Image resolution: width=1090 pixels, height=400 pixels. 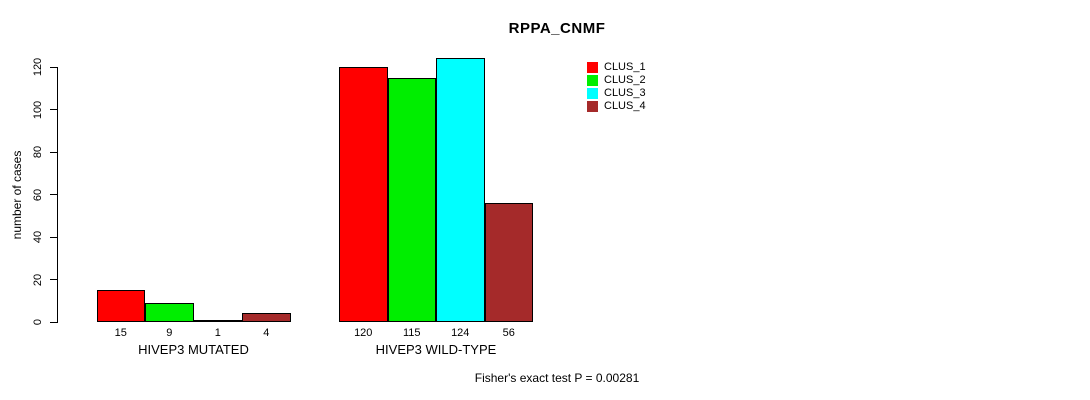 What do you see at coordinates (38, 237) in the screenshot?
I see `y-tick-label: 40` at bounding box center [38, 237].